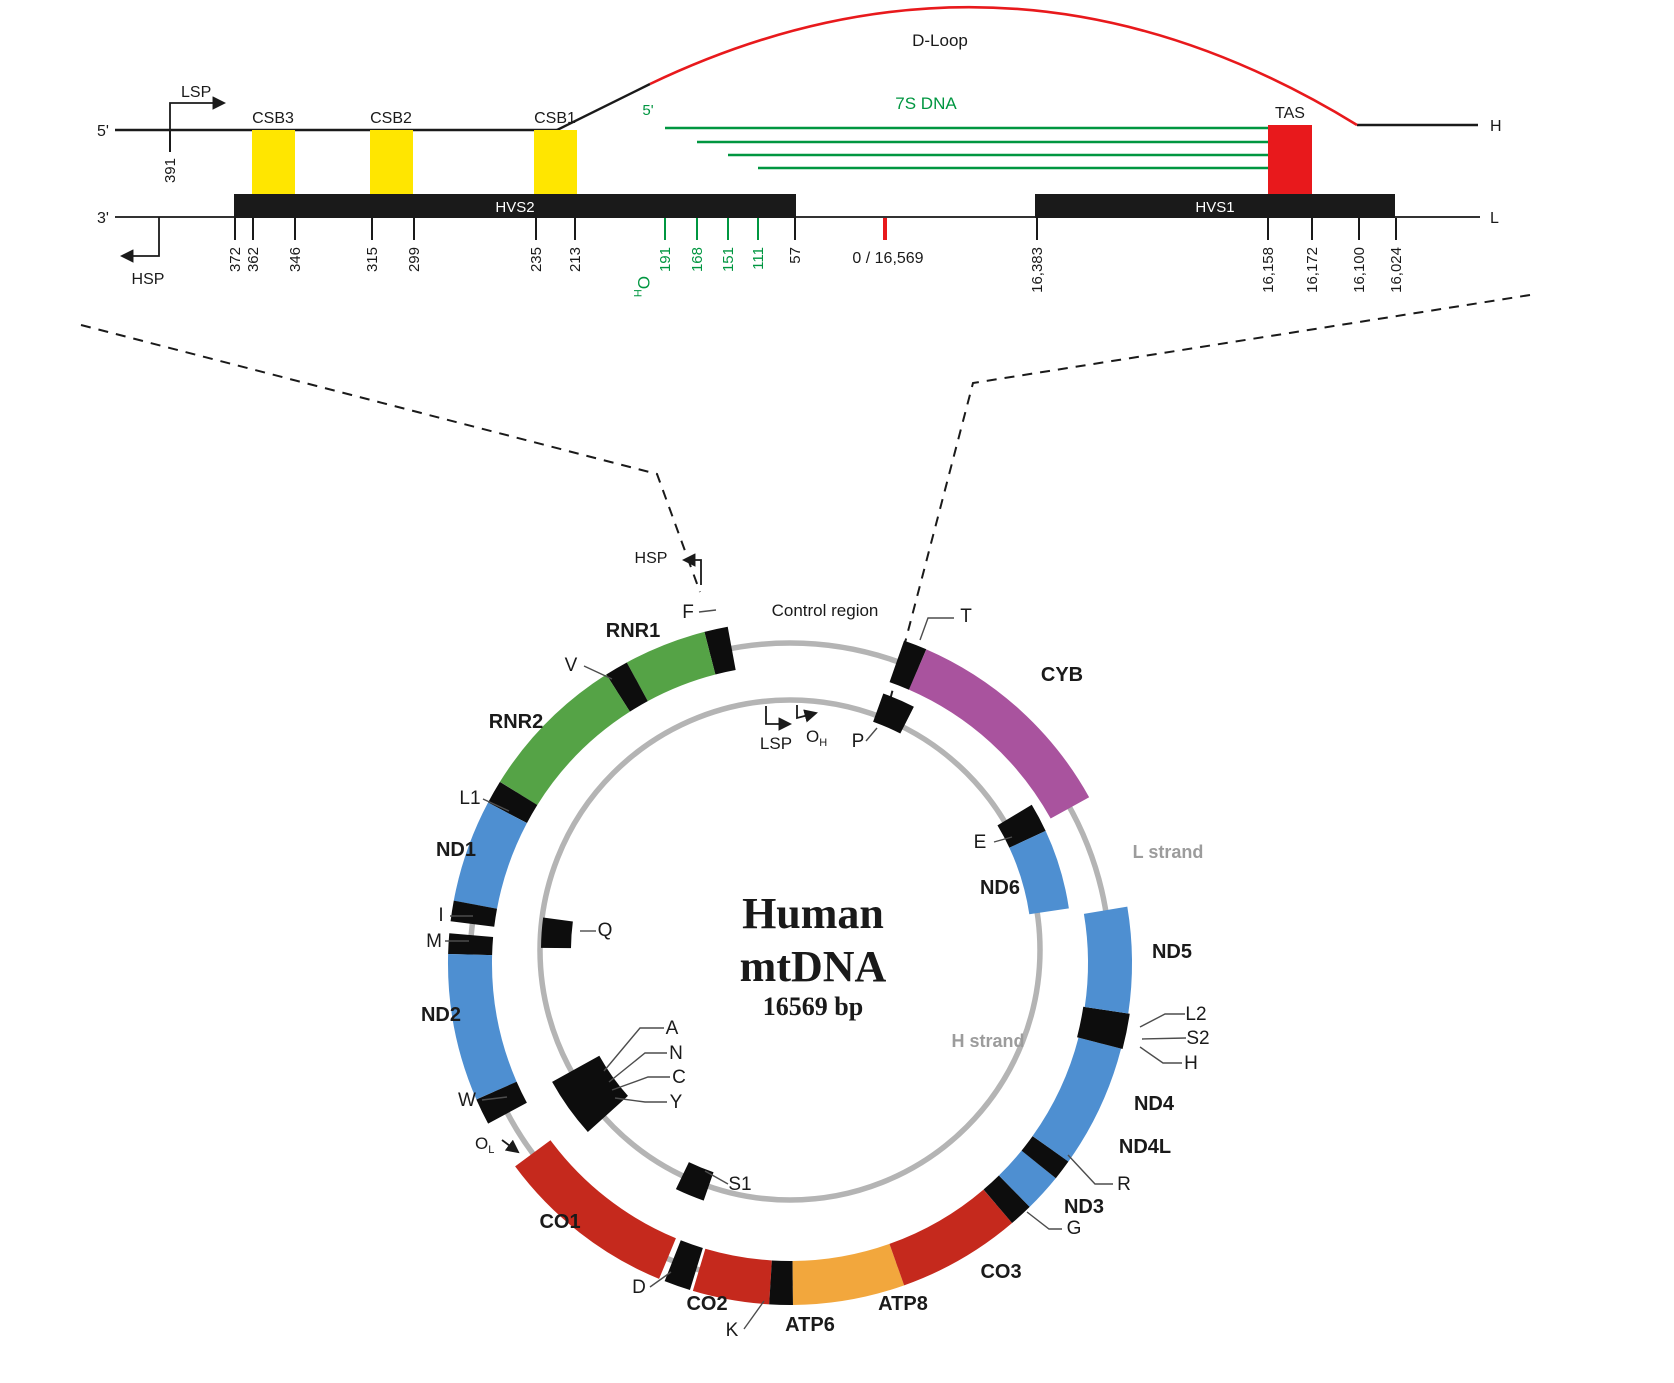 This screenshot has width=1674, height=1383. I want to click on gene-RNR1, so click(671, 666).